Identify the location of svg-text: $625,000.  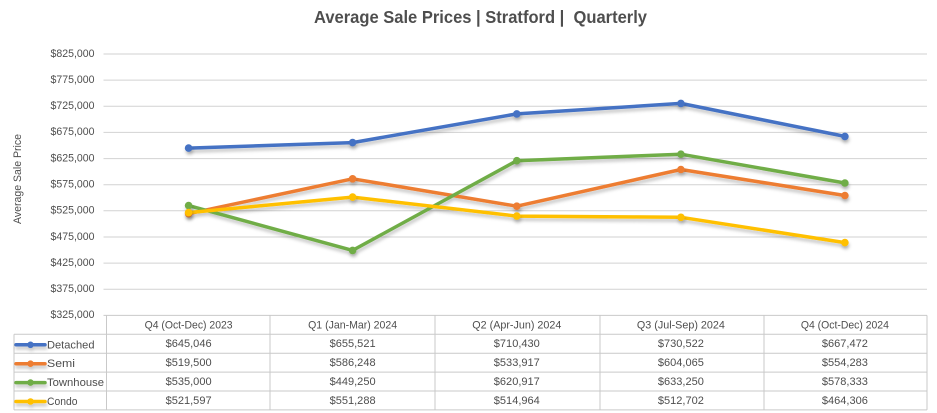
(73, 158).